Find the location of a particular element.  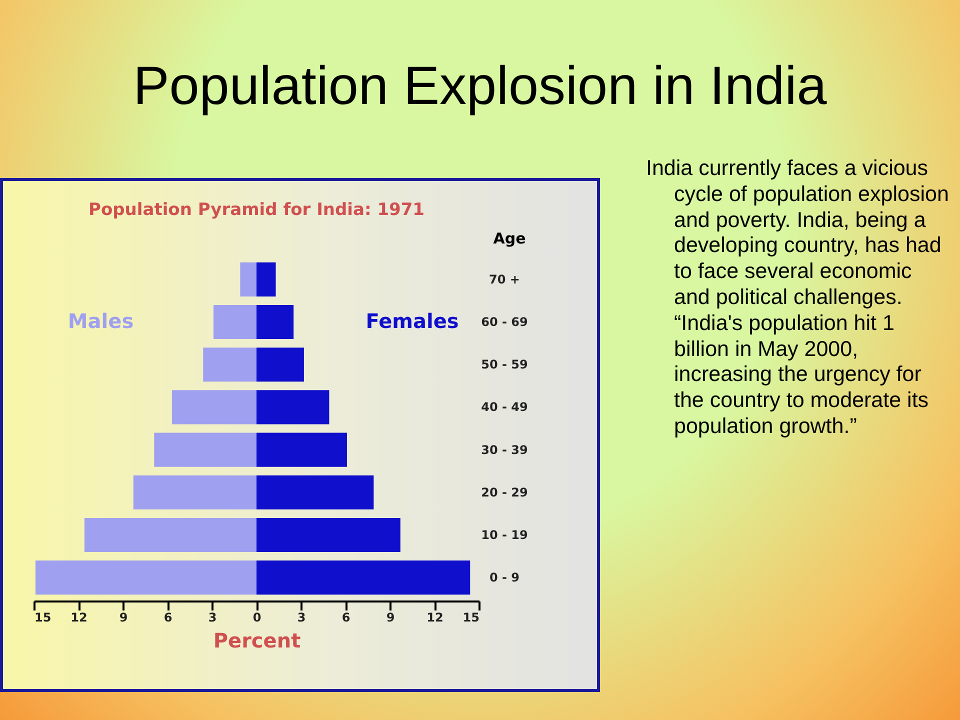

y-tick-label: 50 - 59 is located at coordinates (504, 365).